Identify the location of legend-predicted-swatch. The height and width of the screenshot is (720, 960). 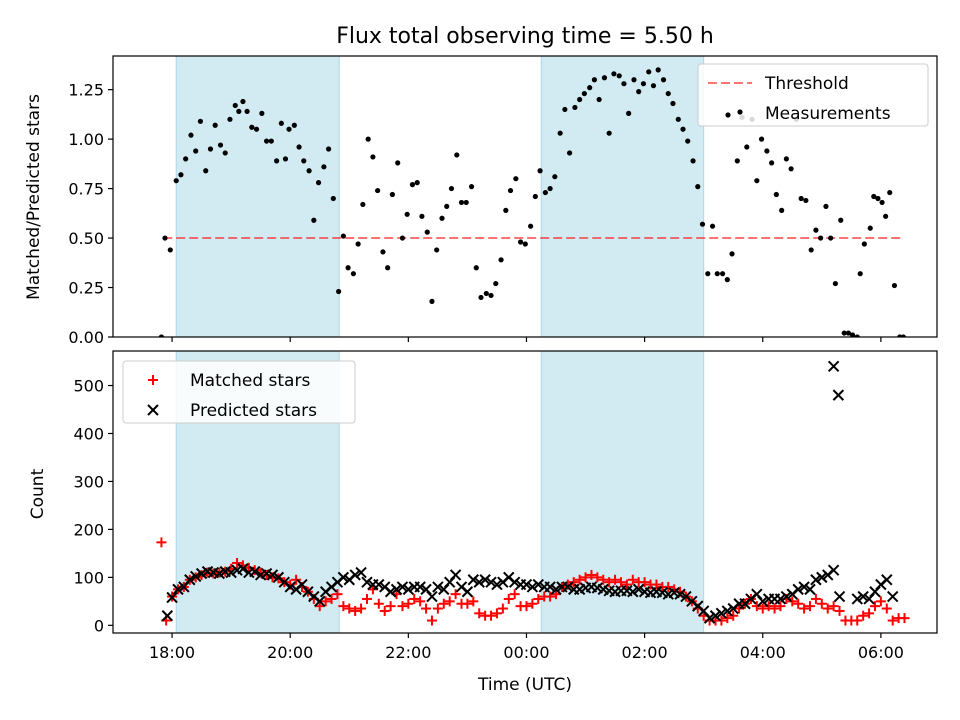
(153, 410).